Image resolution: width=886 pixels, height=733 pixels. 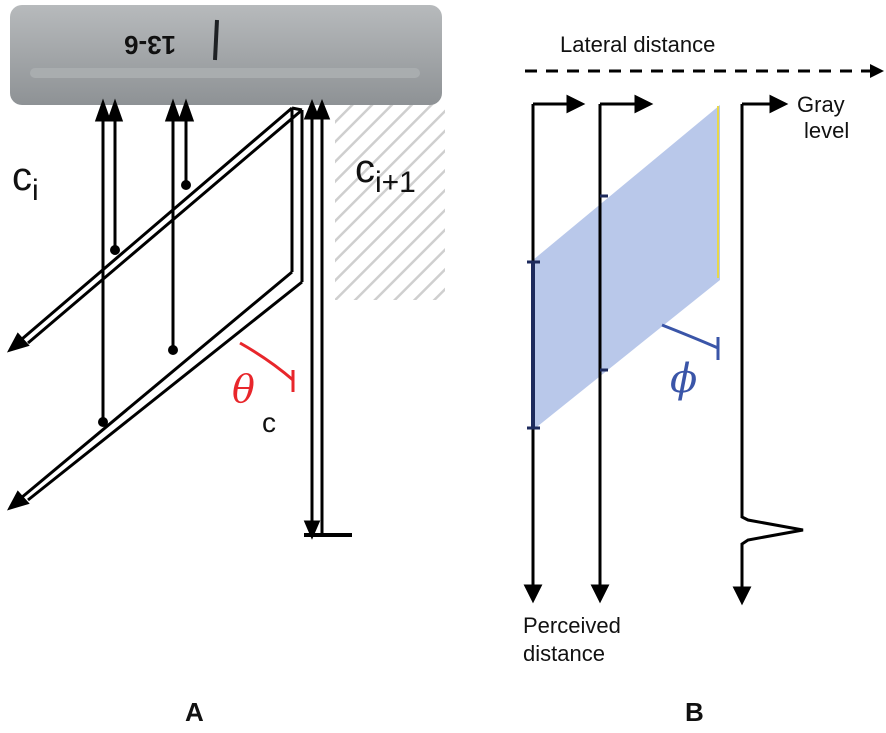 What do you see at coordinates (768, 350) in the screenshot?
I see `scan-line-3-gray-level` at bounding box center [768, 350].